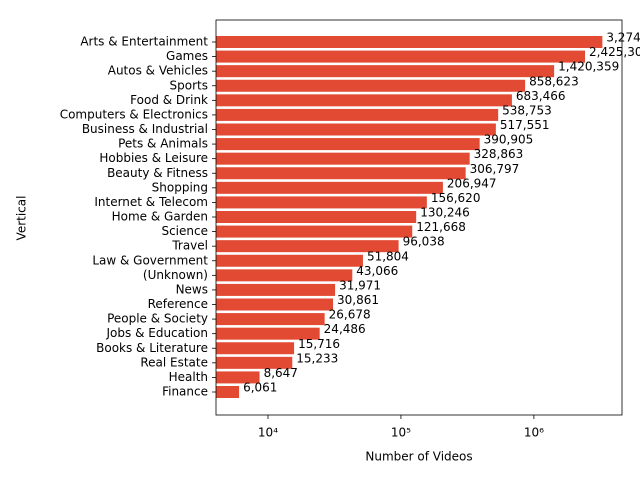 This screenshot has width=640, height=480. I want to click on x-tick-label: 10⁴, so click(268, 433).